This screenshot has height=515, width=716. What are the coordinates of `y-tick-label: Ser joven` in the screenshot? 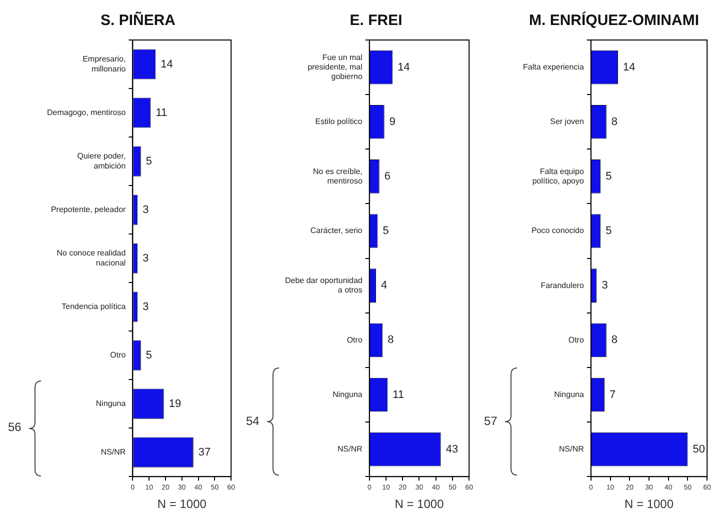 It's located at (567, 121).